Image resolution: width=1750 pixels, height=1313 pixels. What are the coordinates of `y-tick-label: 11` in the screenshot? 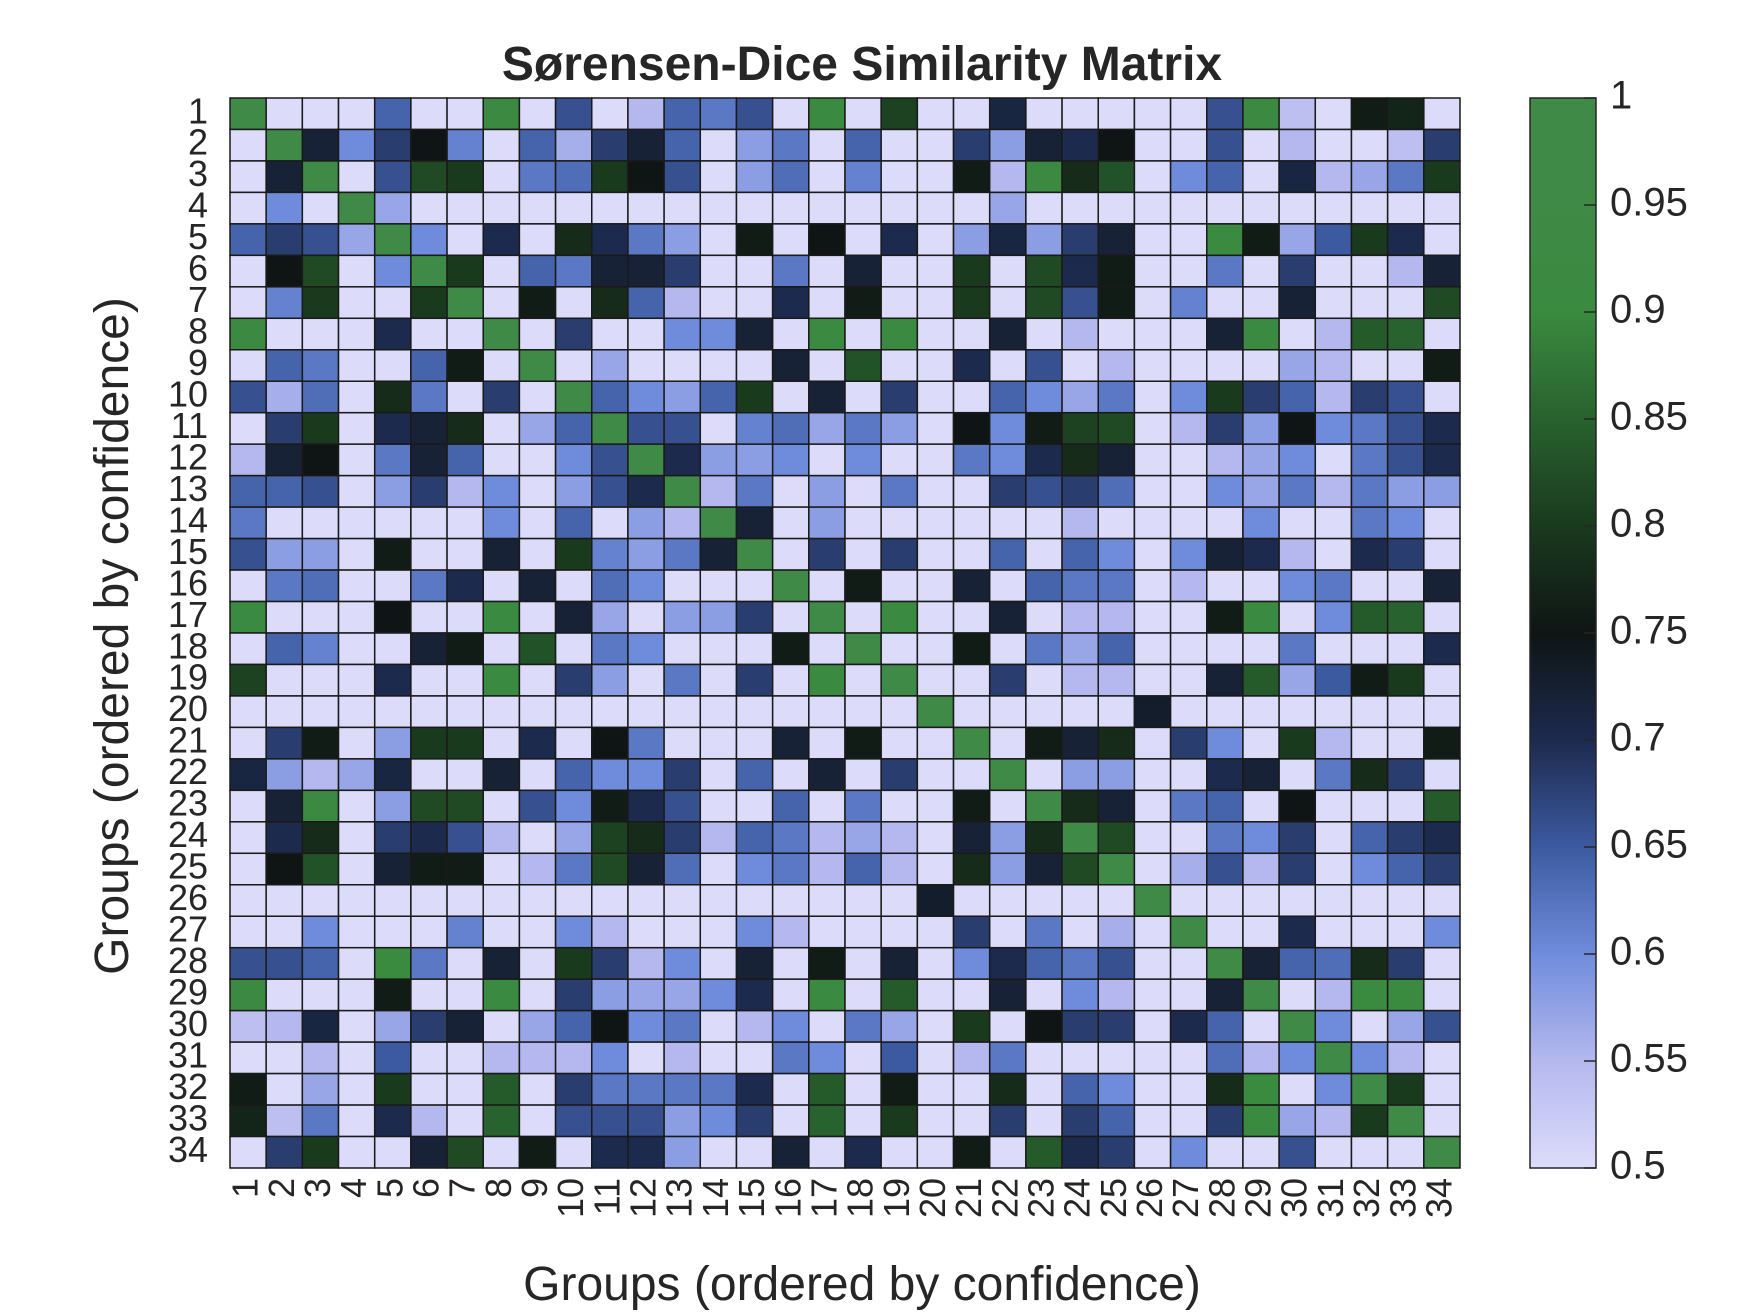 It's located at (189, 425).